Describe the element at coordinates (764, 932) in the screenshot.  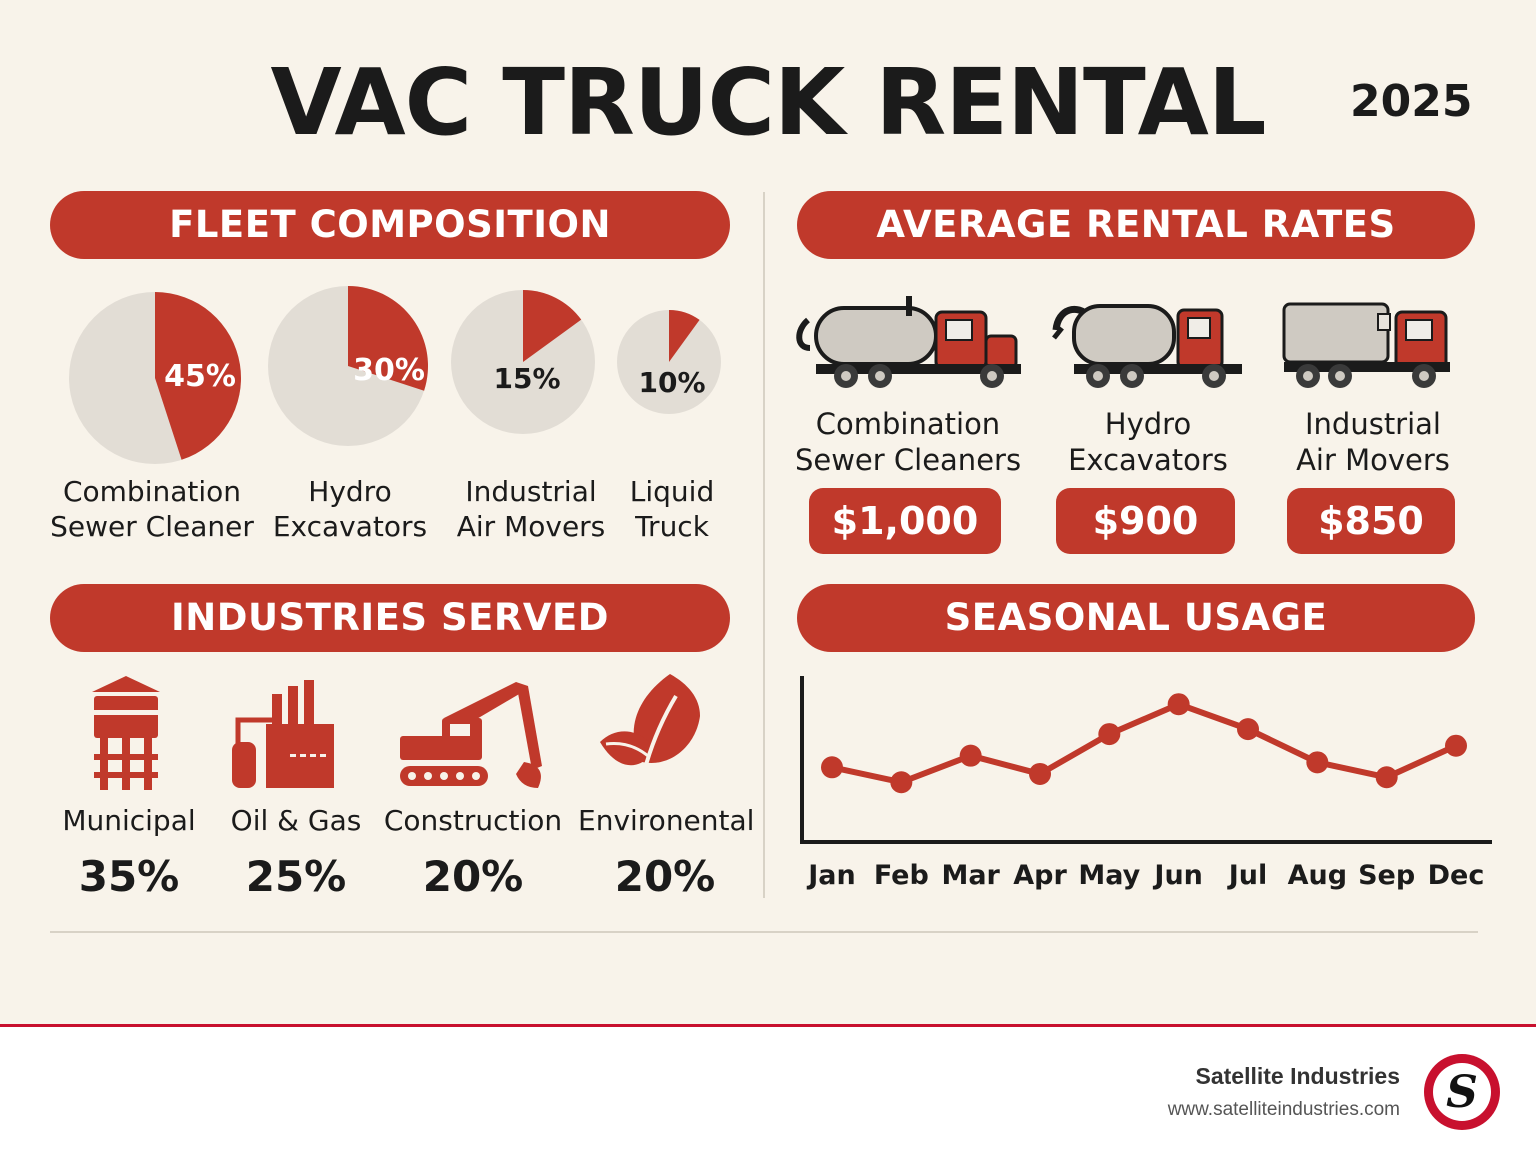
I see `horizontal-divider` at that location.